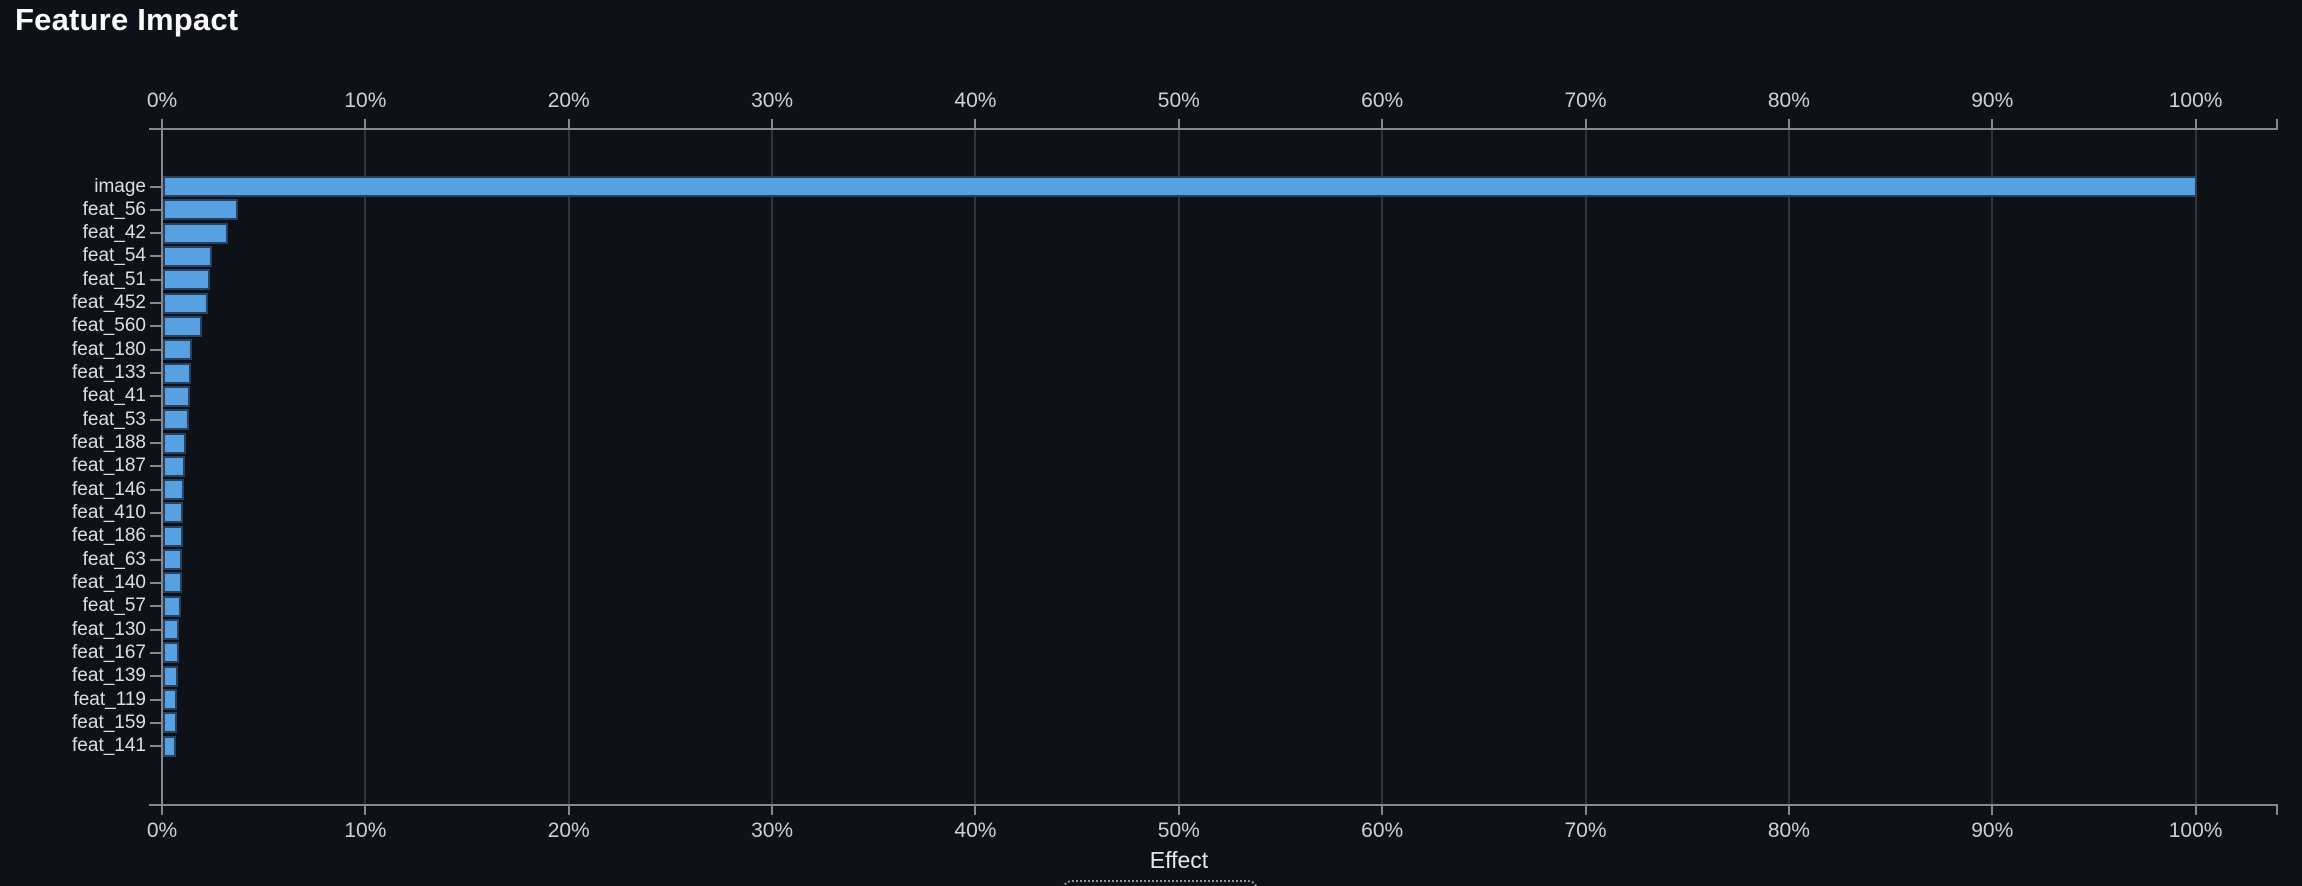  What do you see at coordinates (109, 373) in the screenshot?
I see `y-category-label: feat_133` at bounding box center [109, 373].